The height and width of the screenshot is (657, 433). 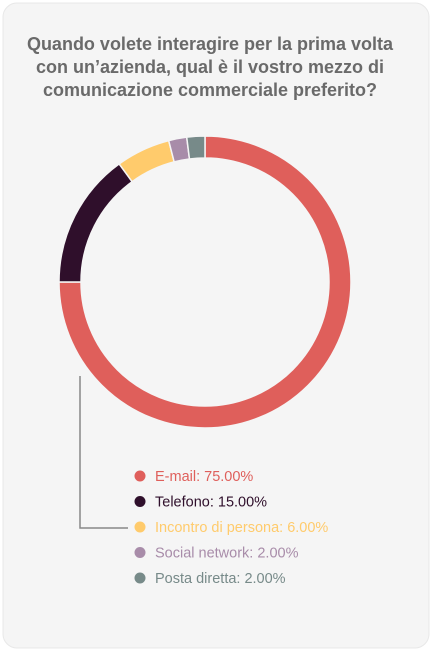 I want to click on leader-line, so click(x=103, y=452).